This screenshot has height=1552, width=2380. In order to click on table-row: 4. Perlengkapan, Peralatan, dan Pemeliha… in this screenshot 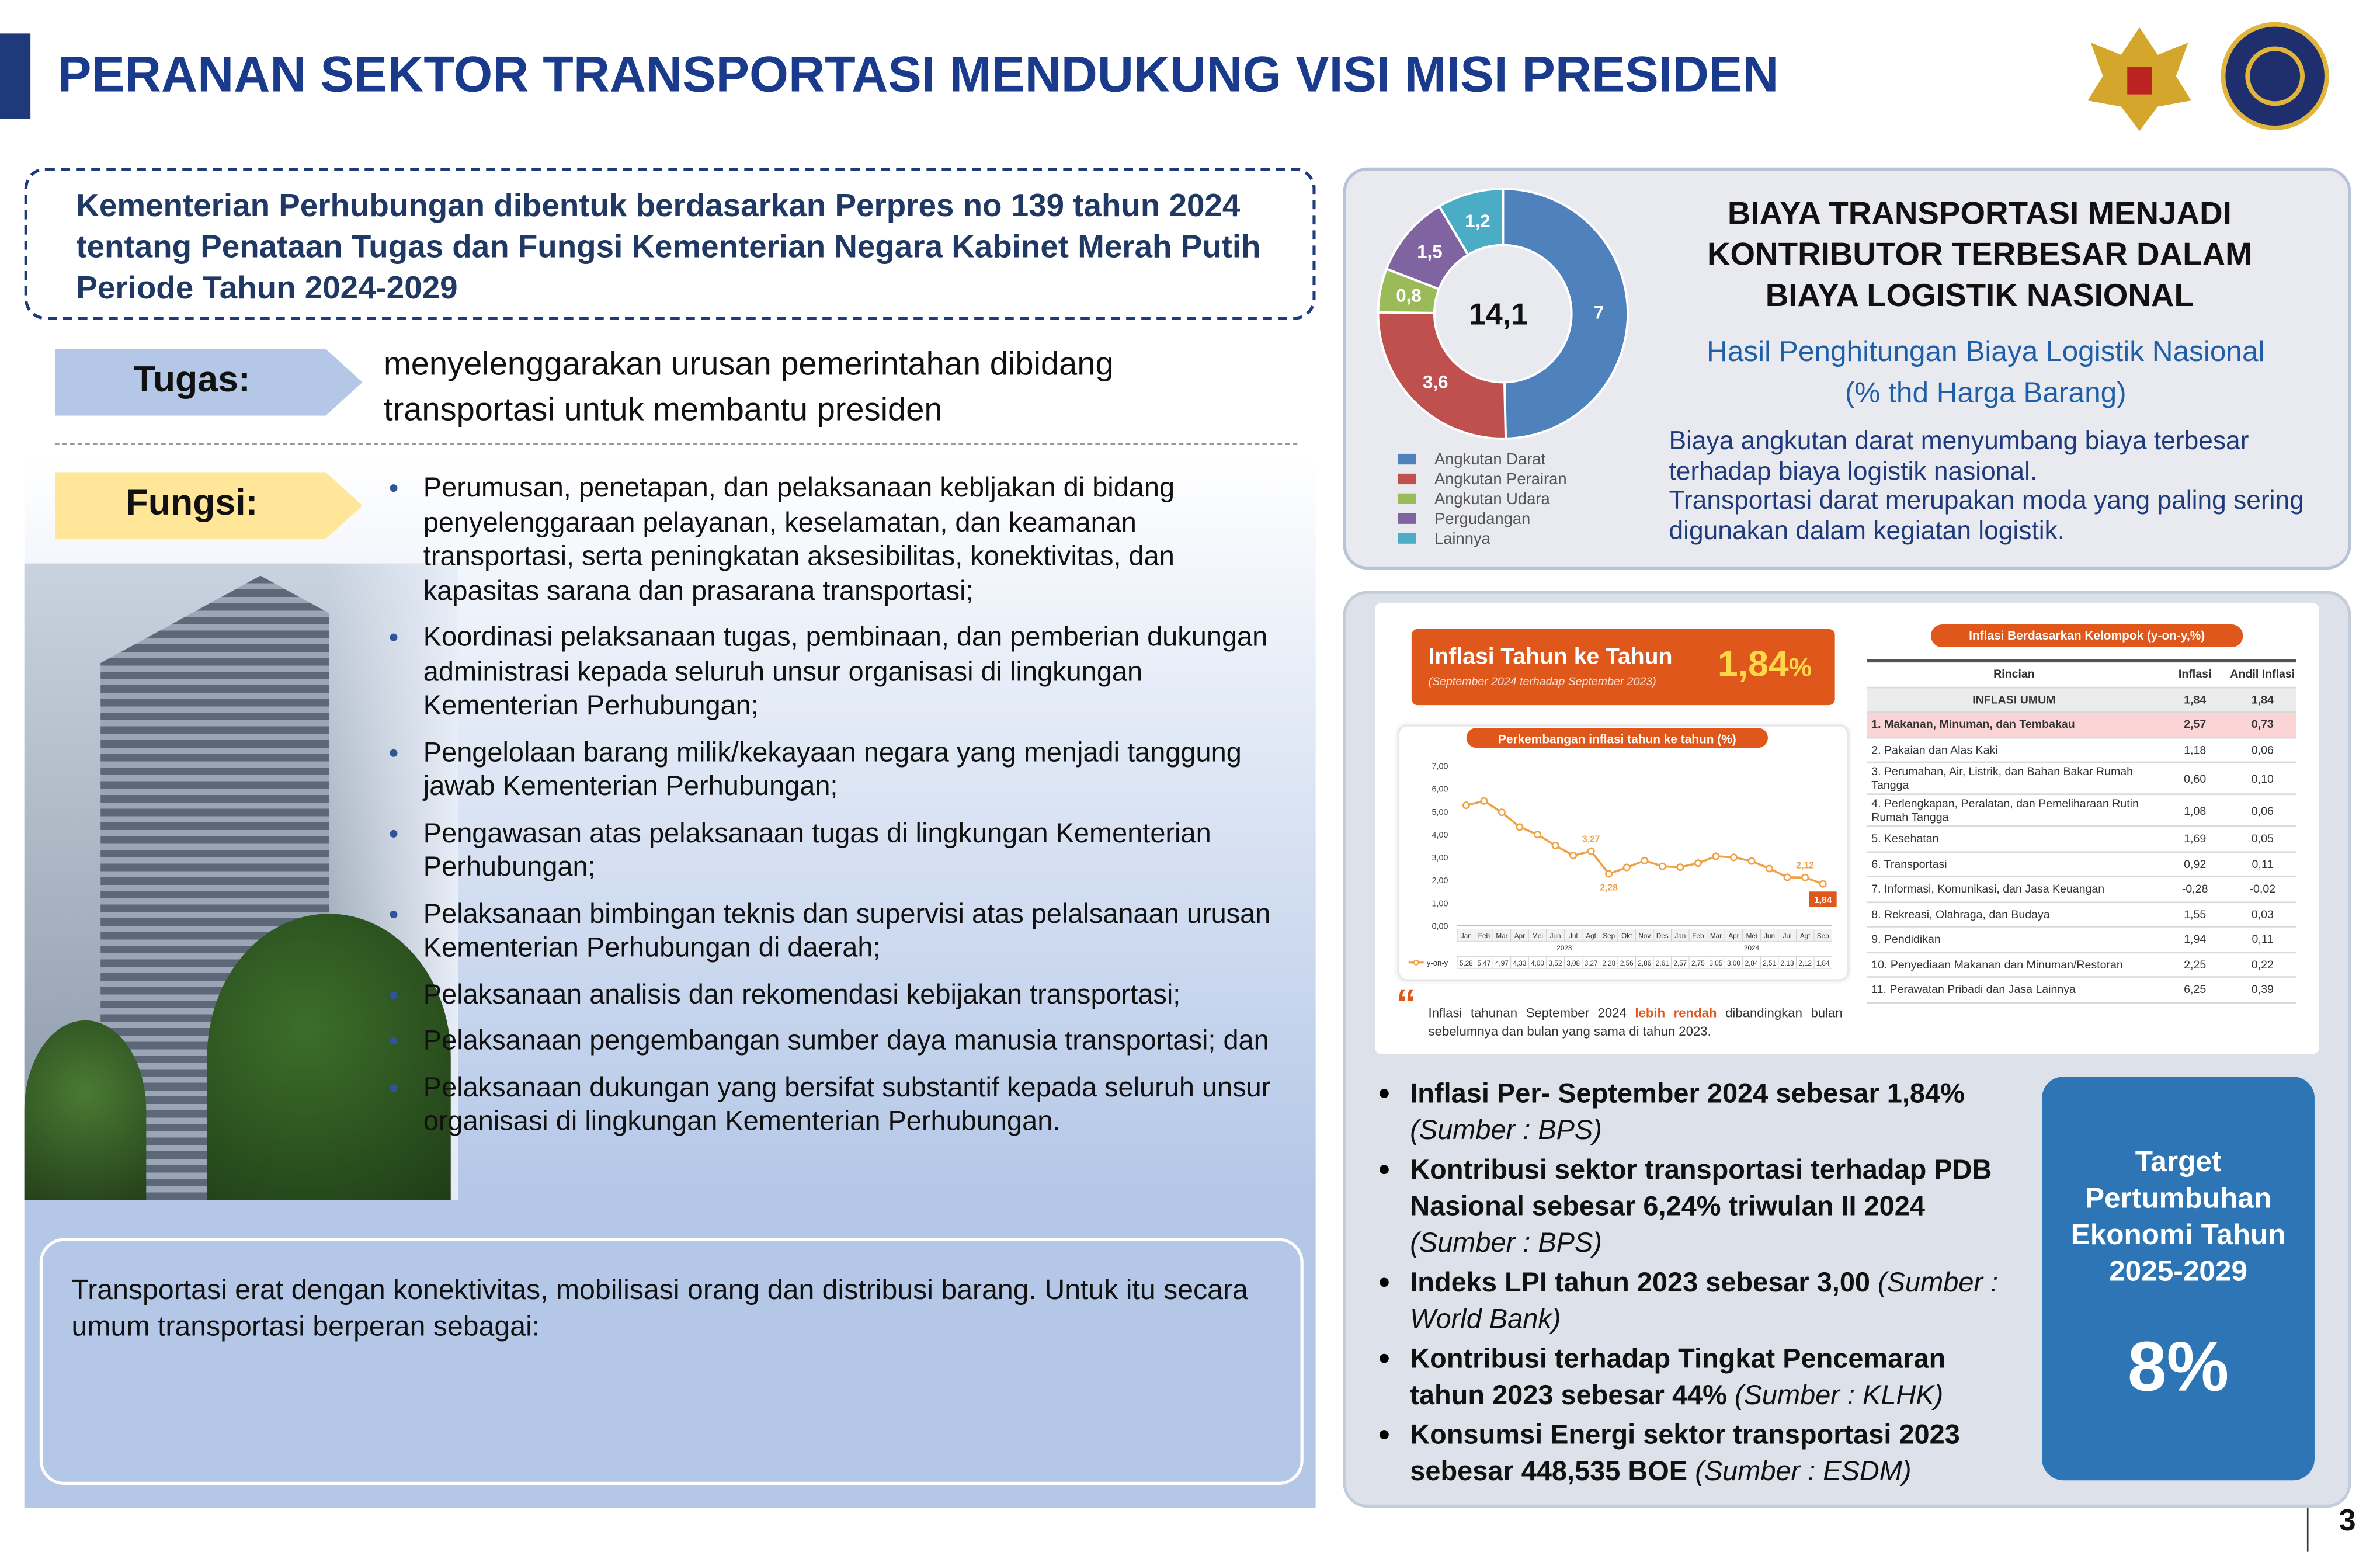, I will do `click(2081, 811)`.